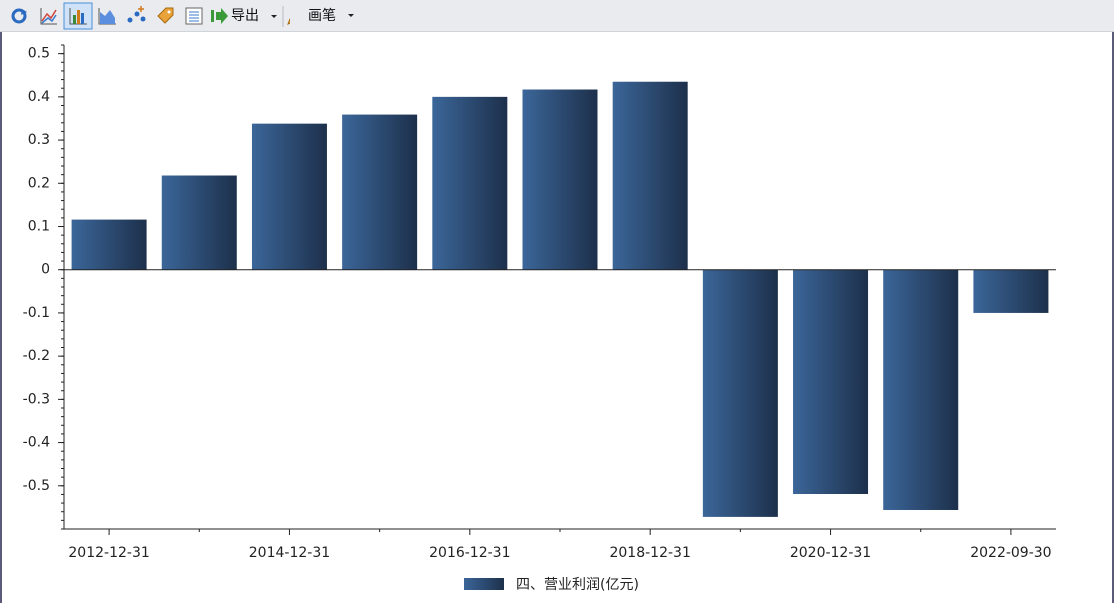 The image size is (1114, 603). Describe the element at coordinates (136, 14) in the screenshot. I see `scatter-icon` at that location.